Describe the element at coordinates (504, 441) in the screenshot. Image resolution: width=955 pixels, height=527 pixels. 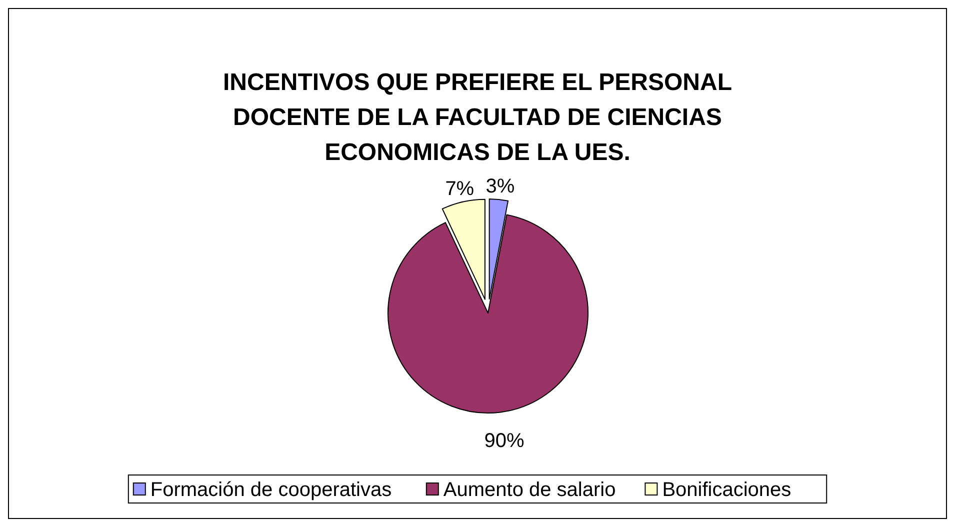
I see `data-label: 90%` at that location.